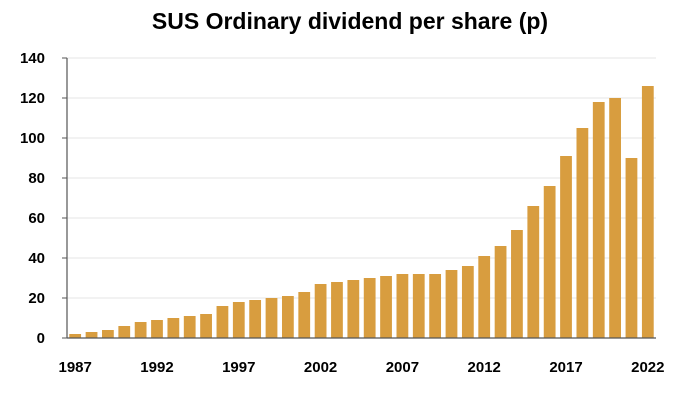 The height and width of the screenshot is (400, 700). I want to click on x-tick-labels: 1987 1992 1997 2002 2007 2012 2017 2022, so click(361, 367).